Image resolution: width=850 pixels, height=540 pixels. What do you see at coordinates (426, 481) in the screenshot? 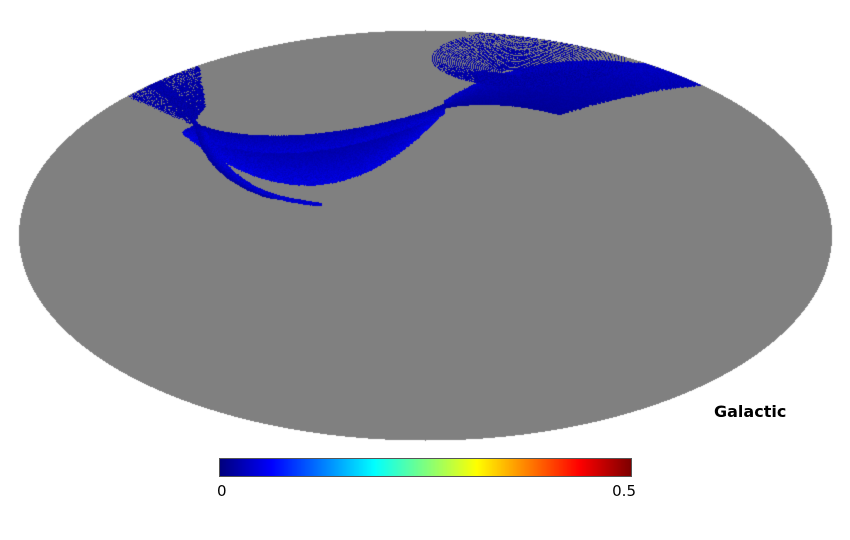
I see `colorbar: 0 0.5` at bounding box center [426, 481].